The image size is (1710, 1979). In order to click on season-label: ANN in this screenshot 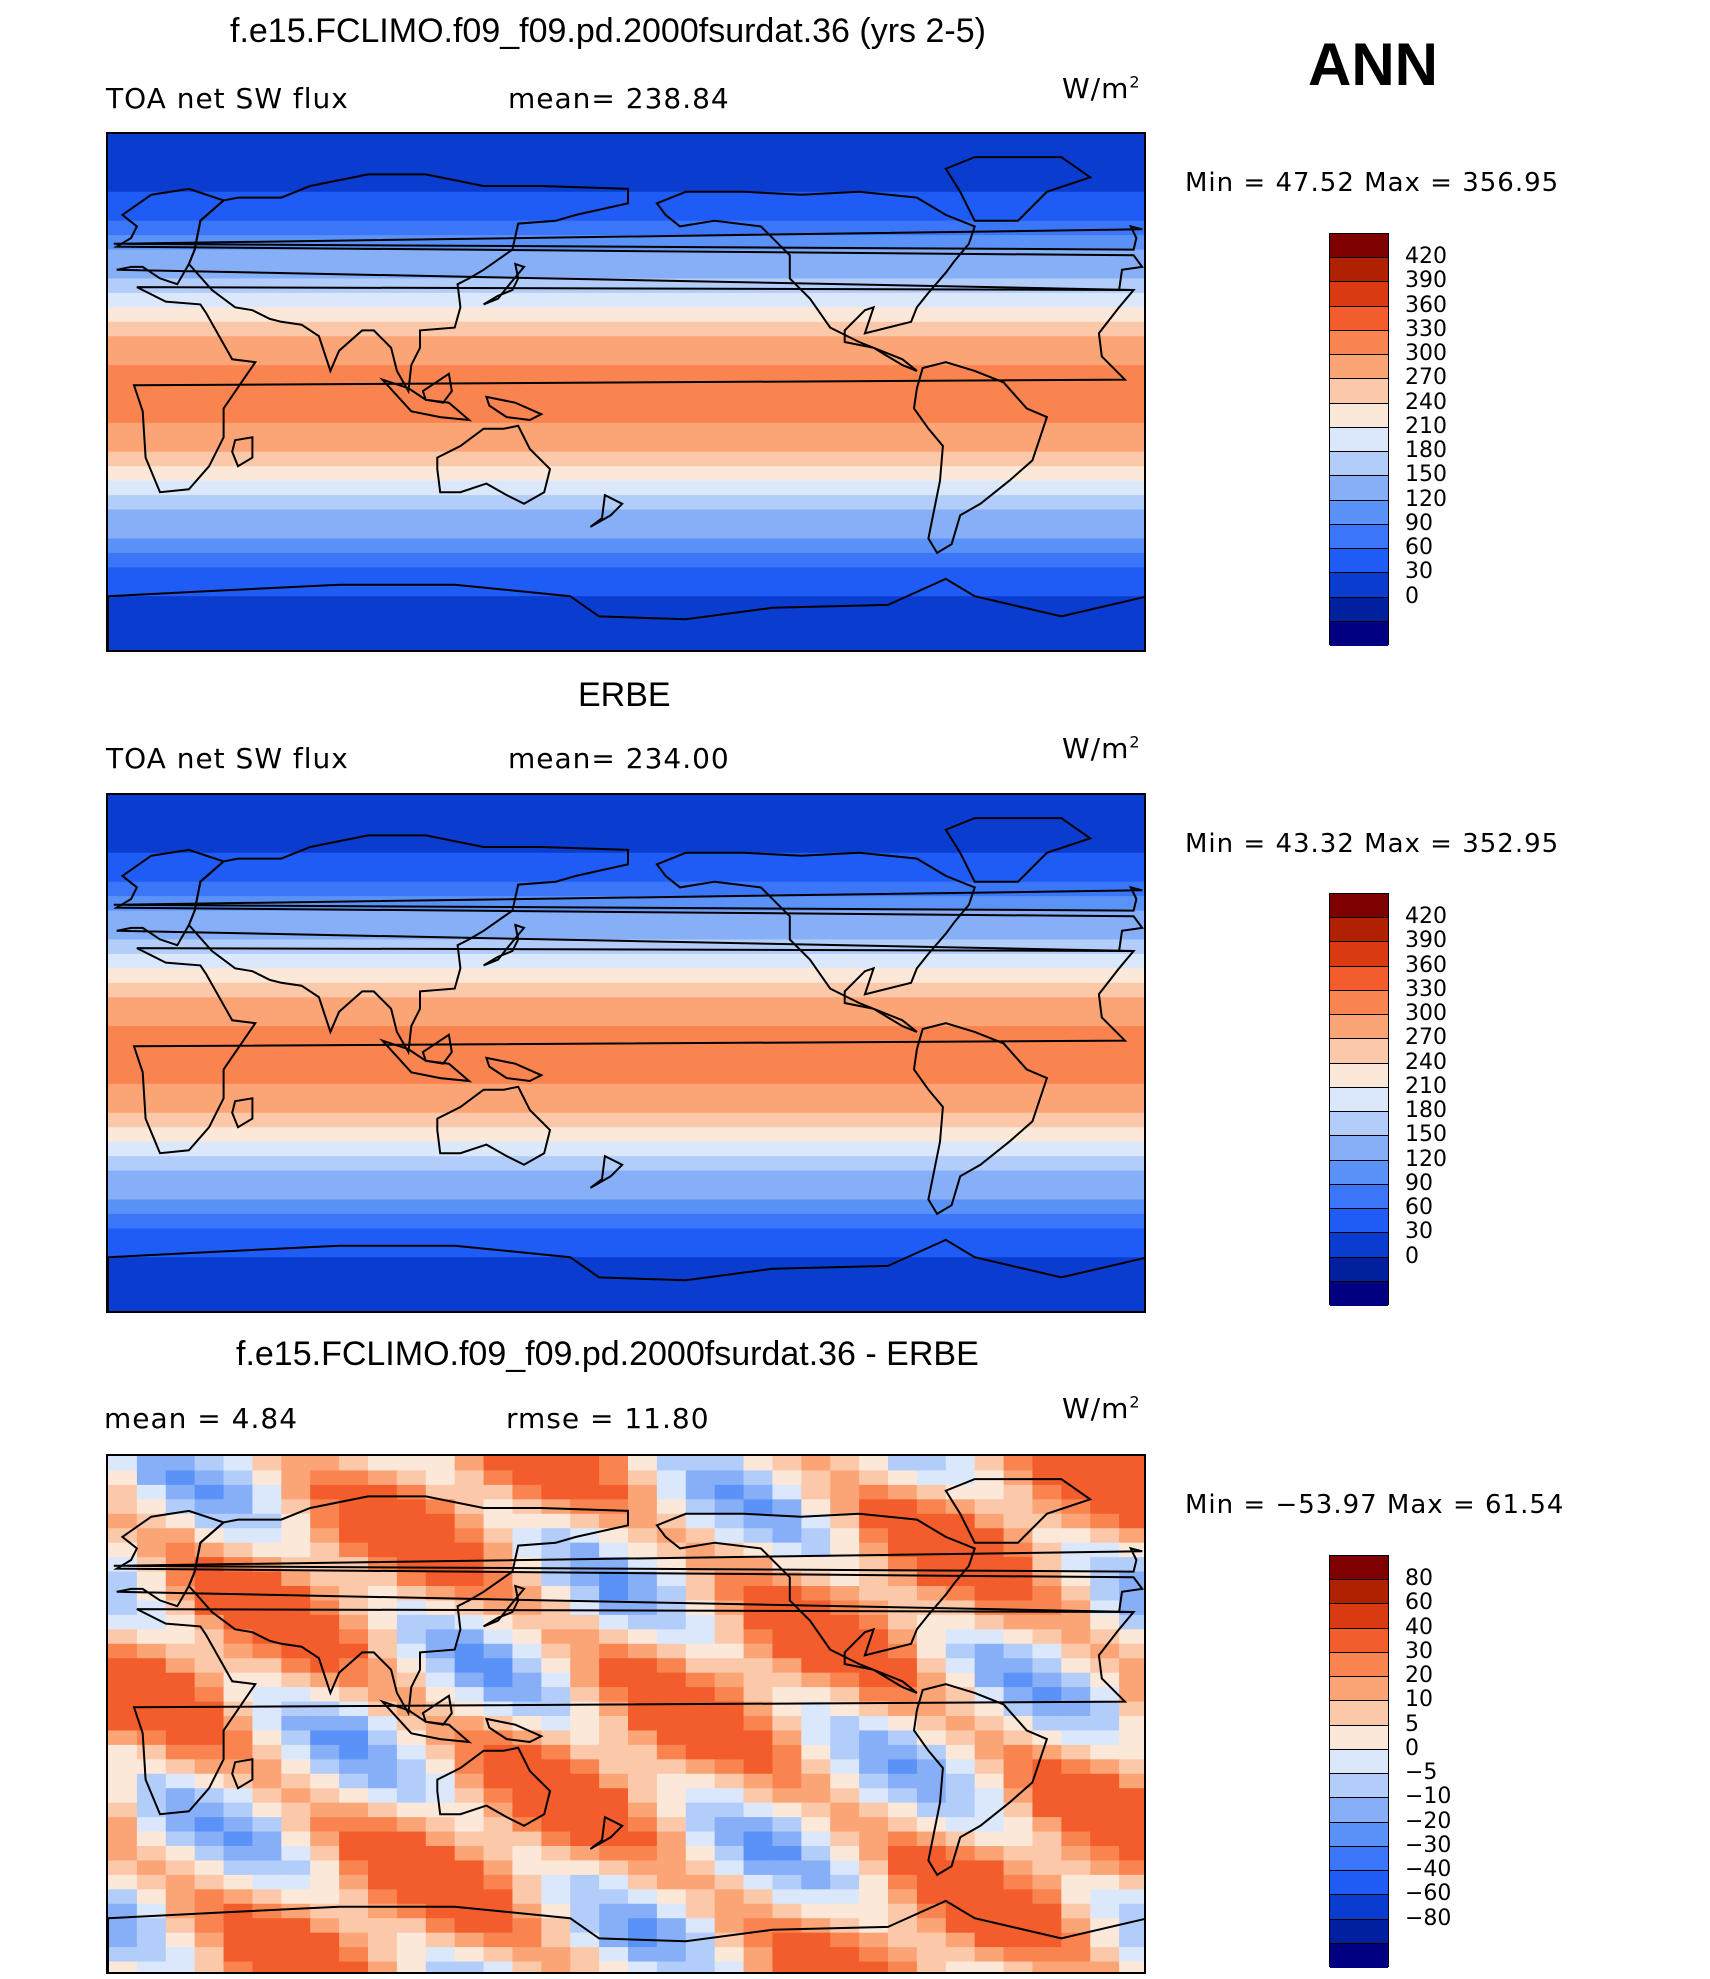, I will do `click(1373, 64)`.